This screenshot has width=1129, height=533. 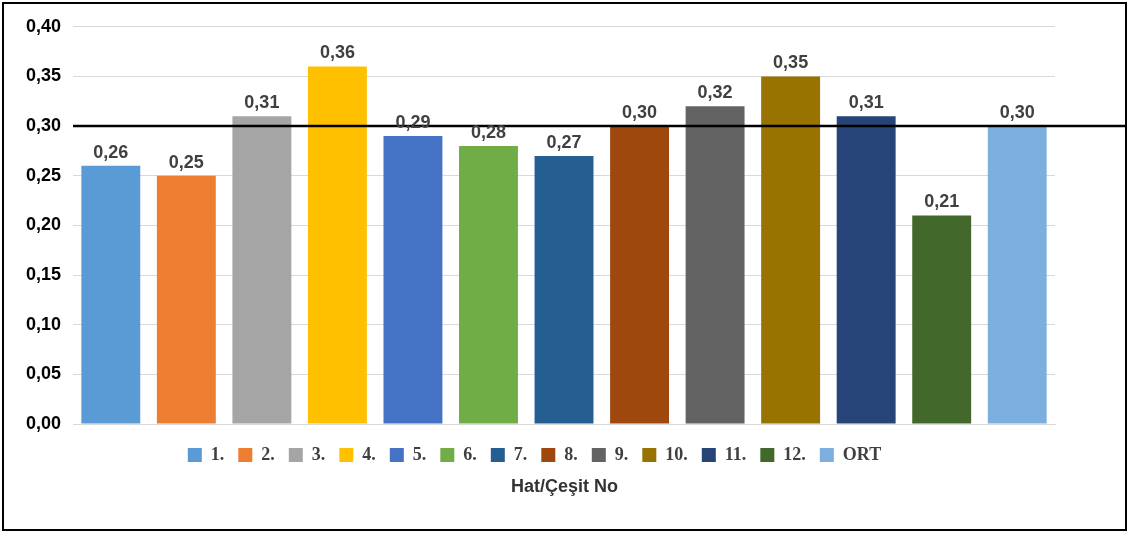 I want to click on data-label: 0,21, so click(x=942, y=201).